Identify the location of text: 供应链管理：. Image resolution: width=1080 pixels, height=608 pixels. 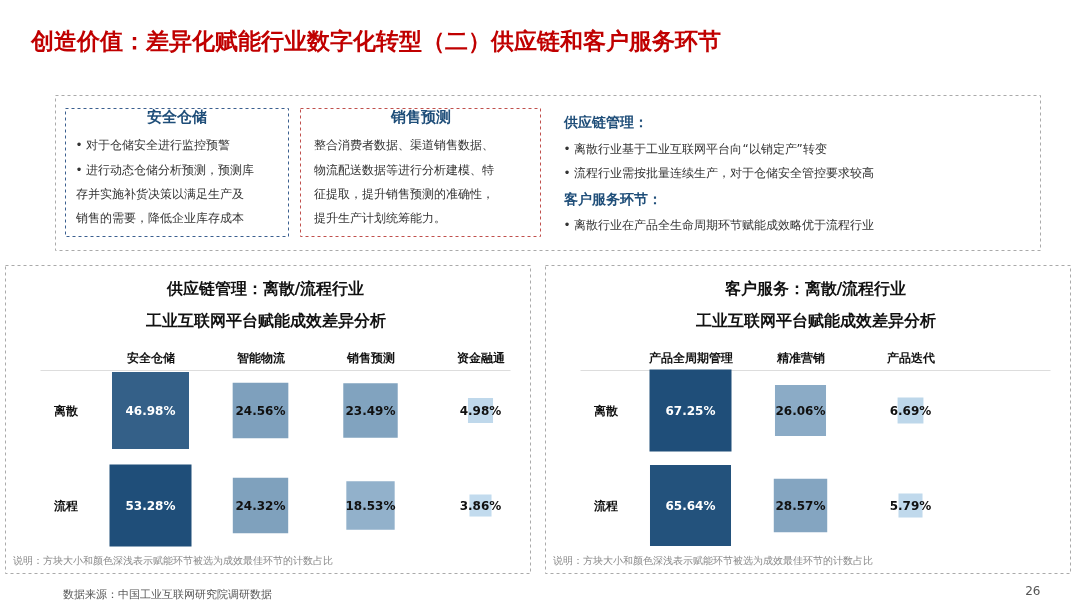
(605, 121).